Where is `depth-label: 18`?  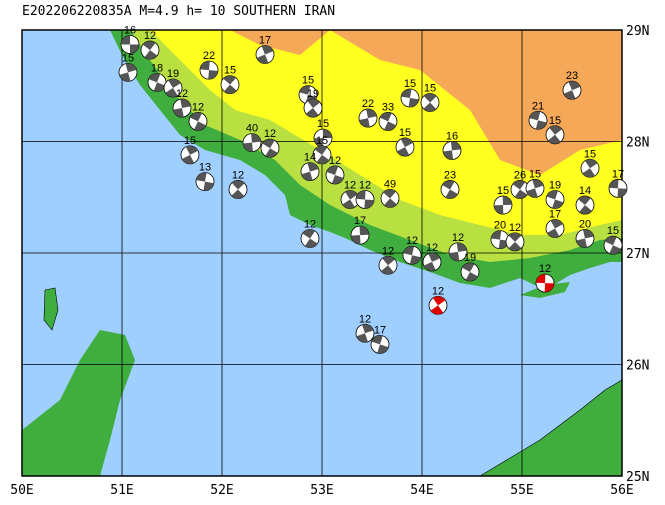 depth-label: 18 is located at coordinates (157, 68).